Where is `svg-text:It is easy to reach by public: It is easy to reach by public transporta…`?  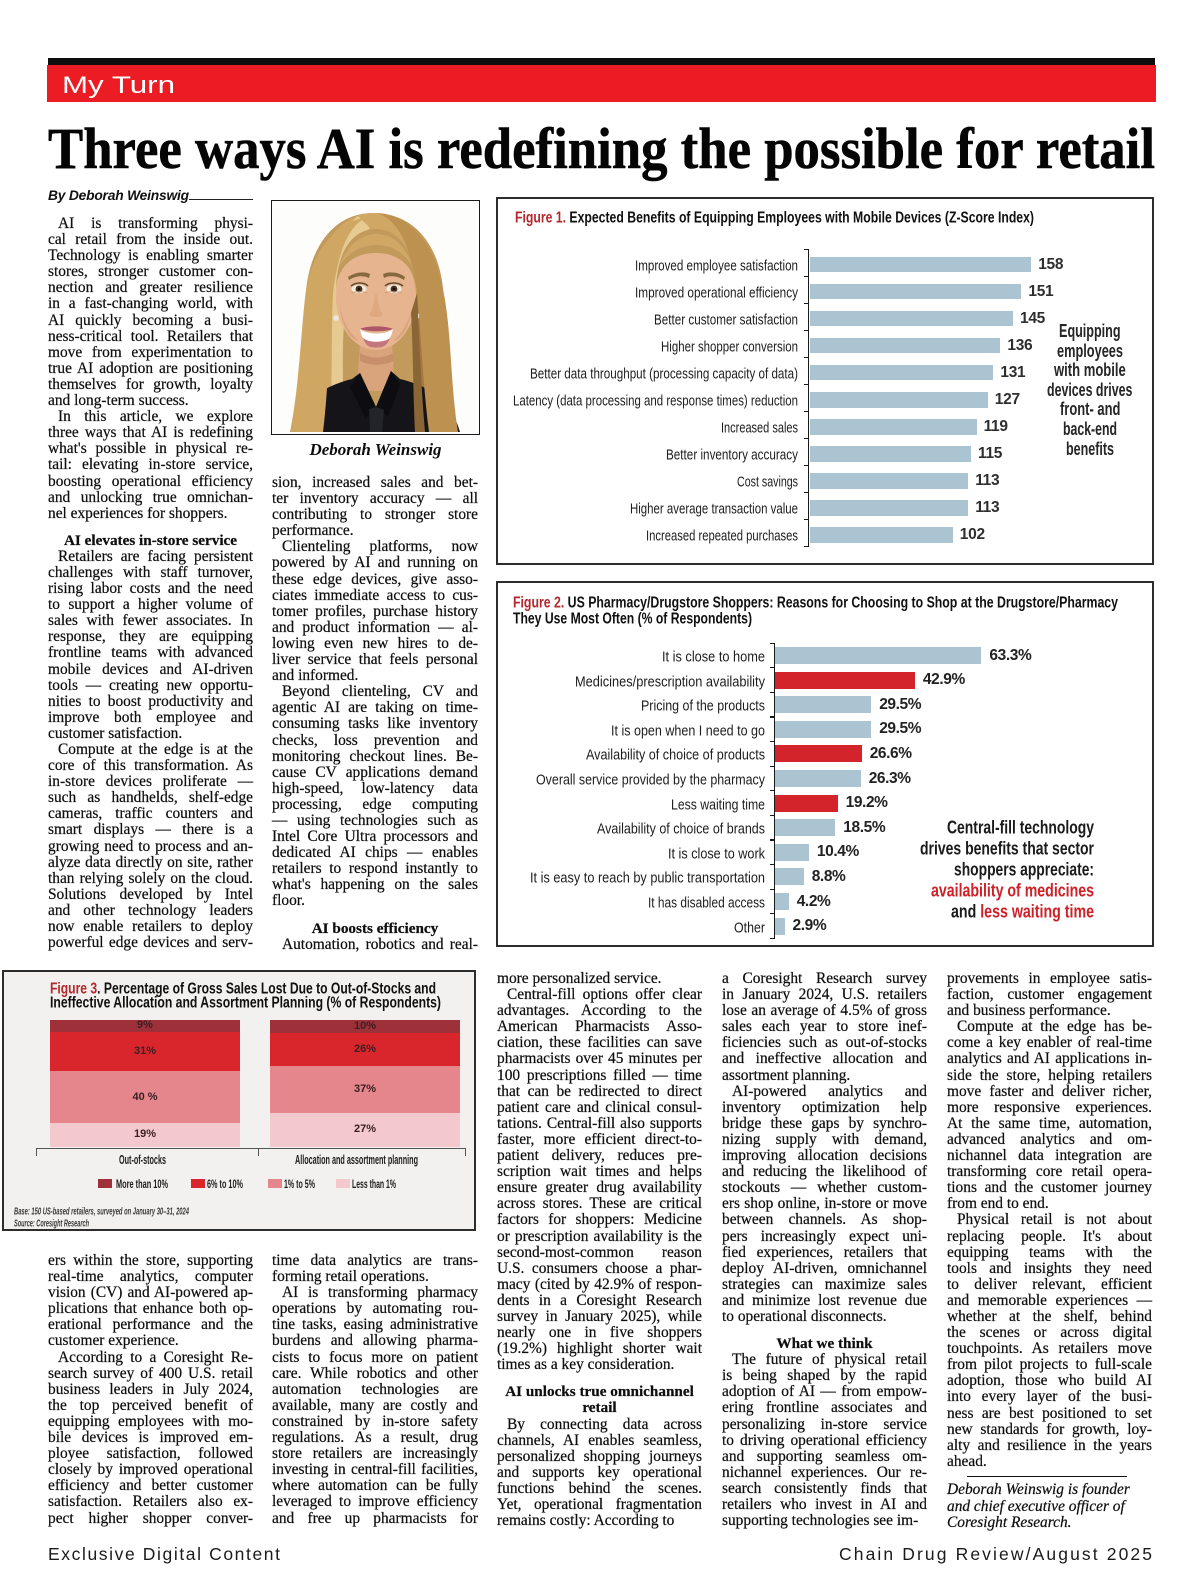 svg-text:It is easy to reach by public: It is easy to reach by public transporta… is located at coordinates (647, 878).